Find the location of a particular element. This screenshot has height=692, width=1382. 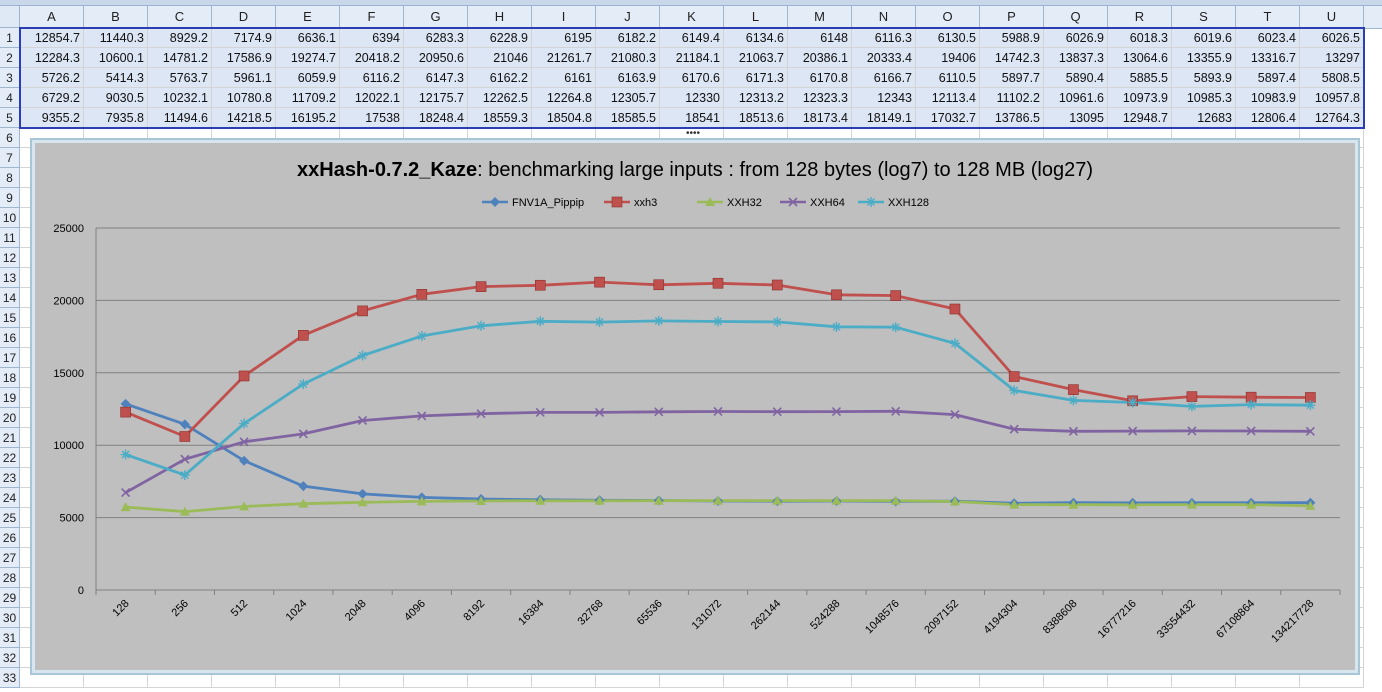

row-header-31: 31 is located at coordinates (10, 638).